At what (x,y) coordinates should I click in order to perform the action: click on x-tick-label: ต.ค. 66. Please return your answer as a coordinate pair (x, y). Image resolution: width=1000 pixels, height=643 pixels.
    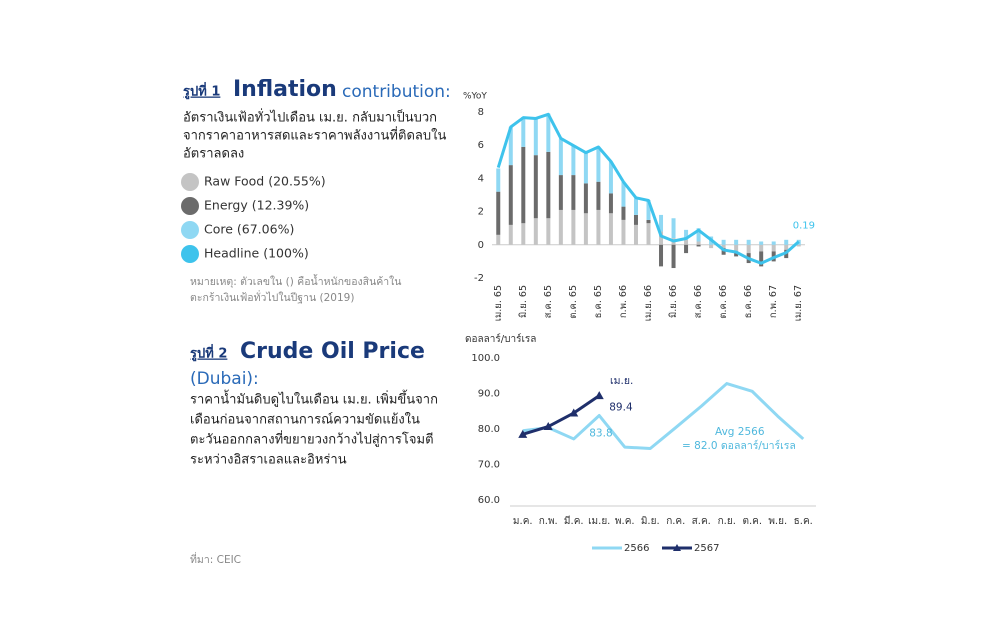
    Looking at the image, I should click on (723, 302).